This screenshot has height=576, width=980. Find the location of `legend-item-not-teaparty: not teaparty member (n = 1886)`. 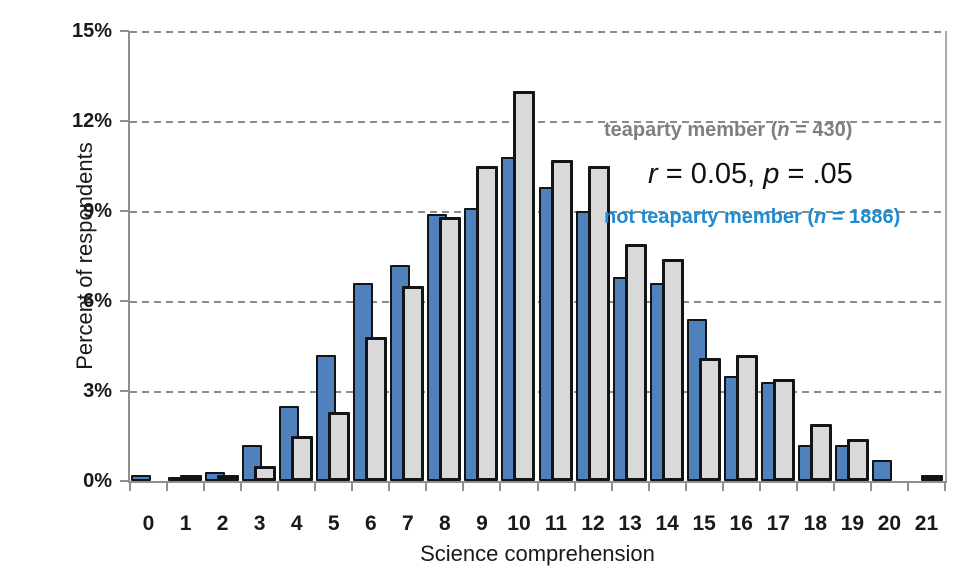

legend-item-not-teaparty: not teaparty member (n = 1886) is located at coordinates (752, 217).